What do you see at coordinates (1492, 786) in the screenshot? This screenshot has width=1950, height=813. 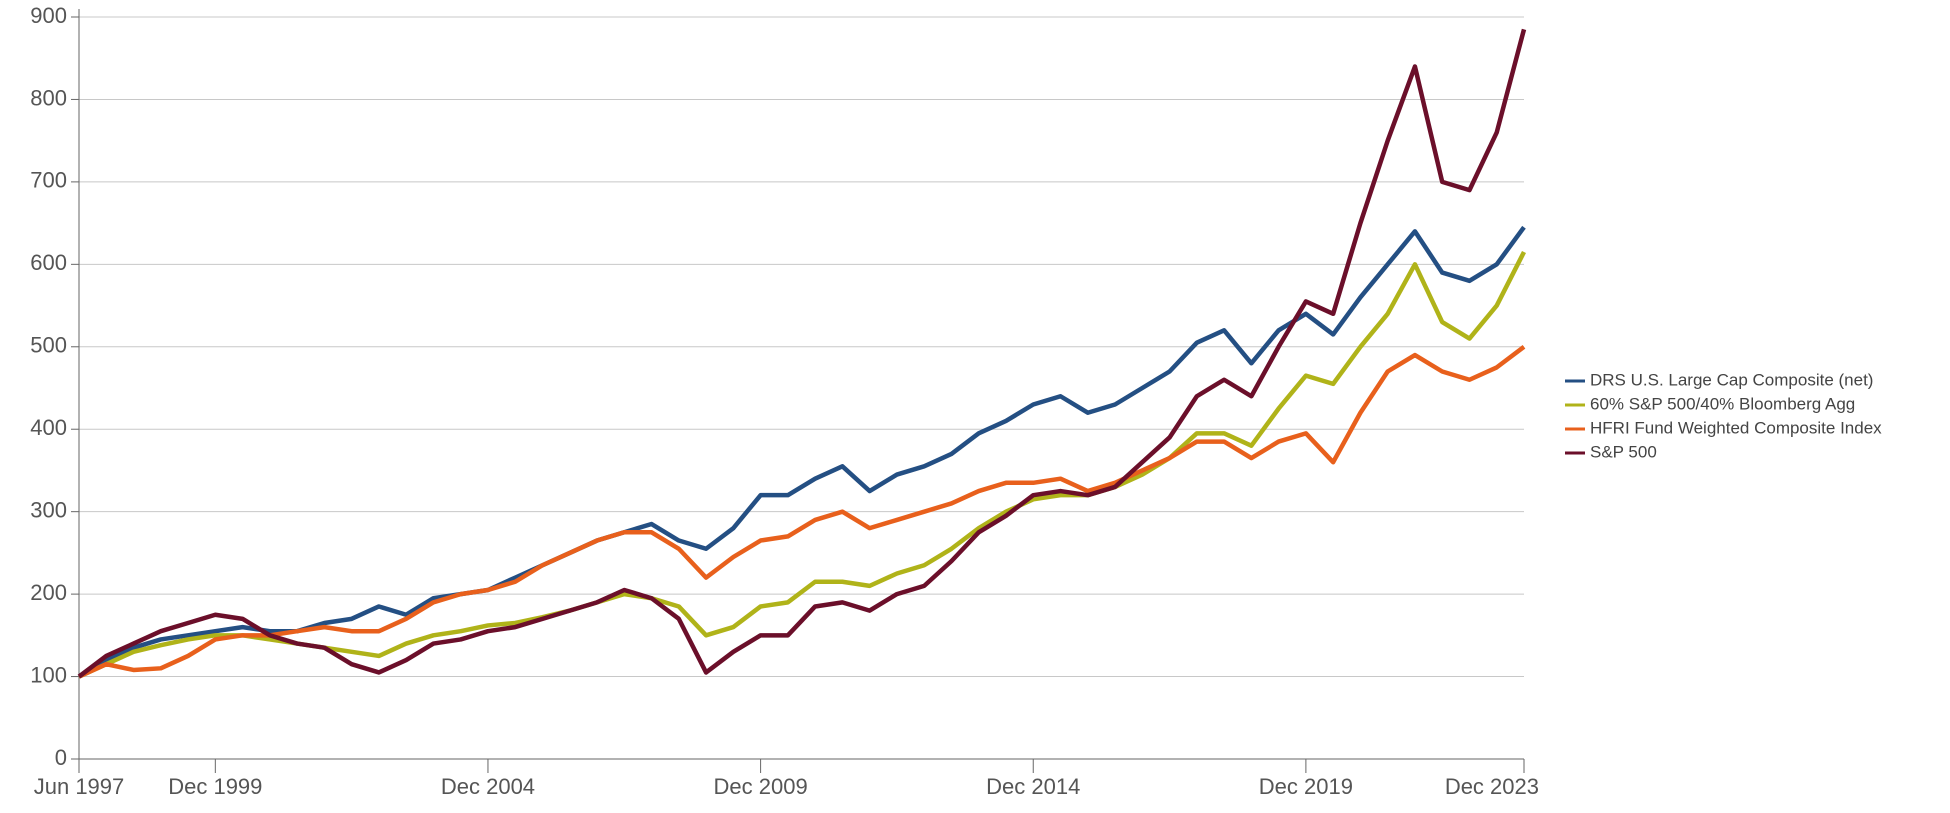 I see `x-tick-label: Dec 2023` at bounding box center [1492, 786].